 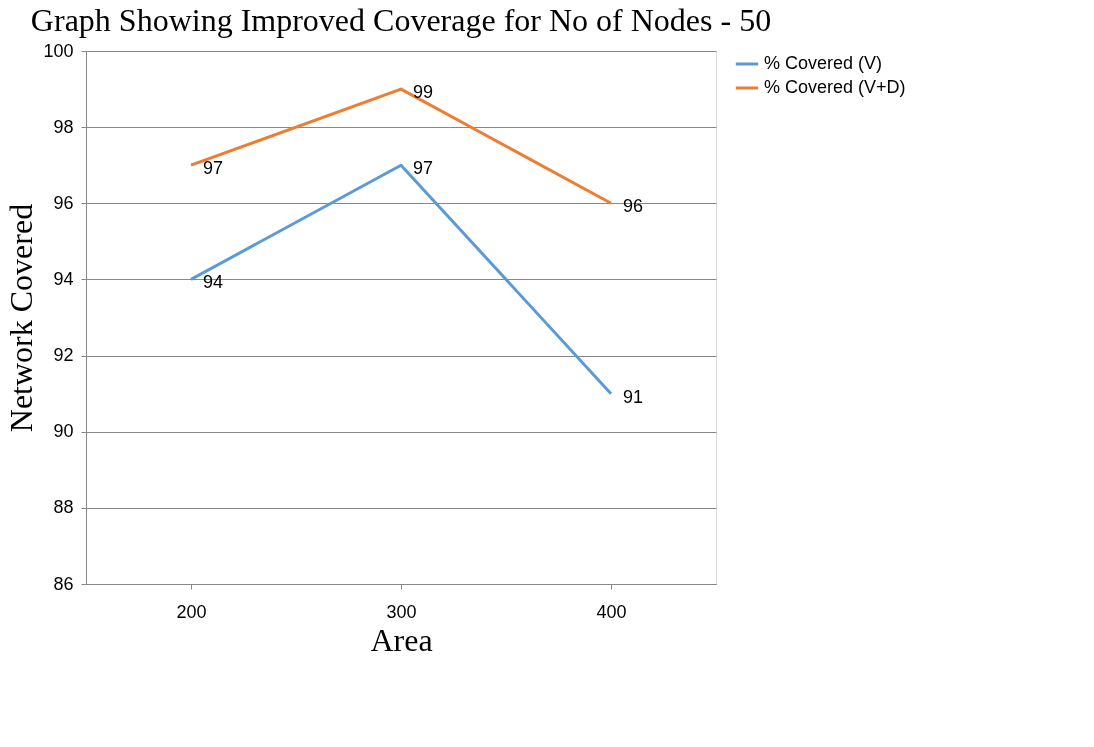 I want to click on y-tick-label: 92, so click(x=63, y=355).